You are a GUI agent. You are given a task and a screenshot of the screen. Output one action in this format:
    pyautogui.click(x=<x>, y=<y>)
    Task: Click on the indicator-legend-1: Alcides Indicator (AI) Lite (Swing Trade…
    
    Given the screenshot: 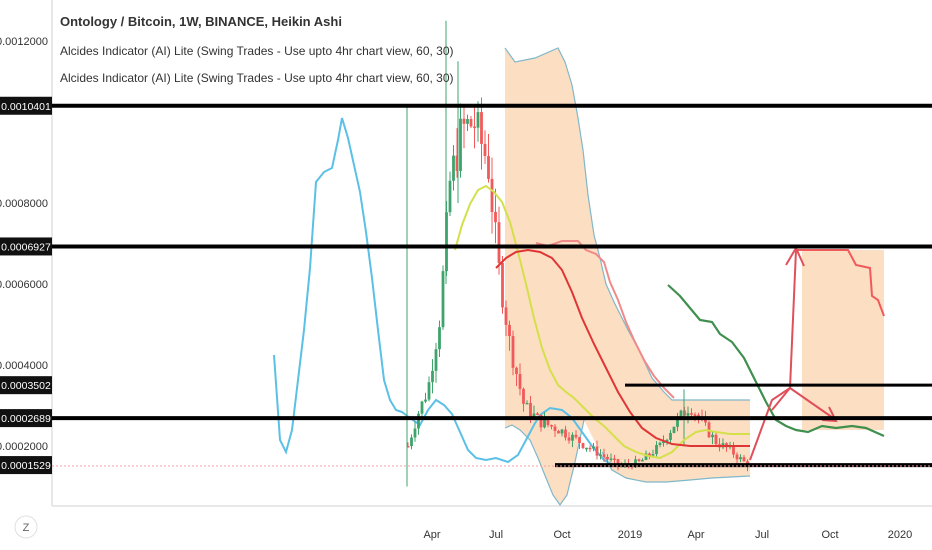 What is the action you would take?
    pyautogui.click(x=257, y=51)
    